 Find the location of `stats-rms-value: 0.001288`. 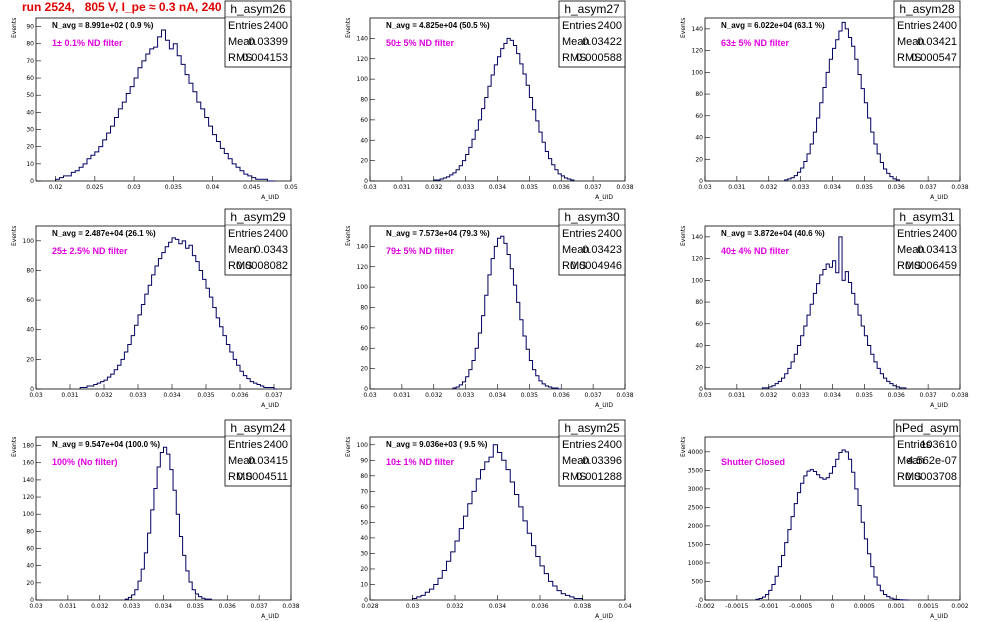

stats-rms-value: 0.001288 is located at coordinates (599, 477).